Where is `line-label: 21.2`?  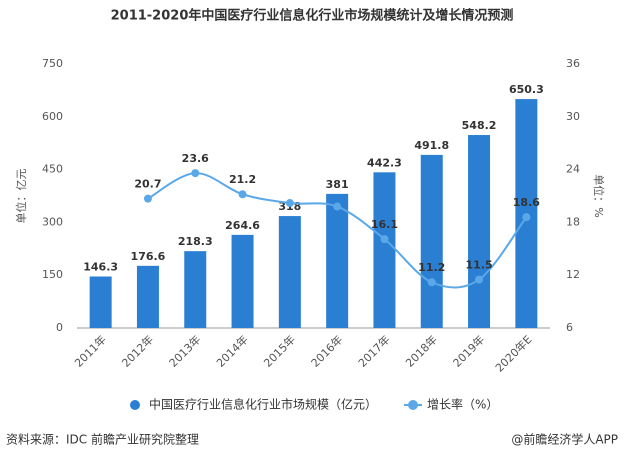
line-label: 21.2 is located at coordinates (242, 179).